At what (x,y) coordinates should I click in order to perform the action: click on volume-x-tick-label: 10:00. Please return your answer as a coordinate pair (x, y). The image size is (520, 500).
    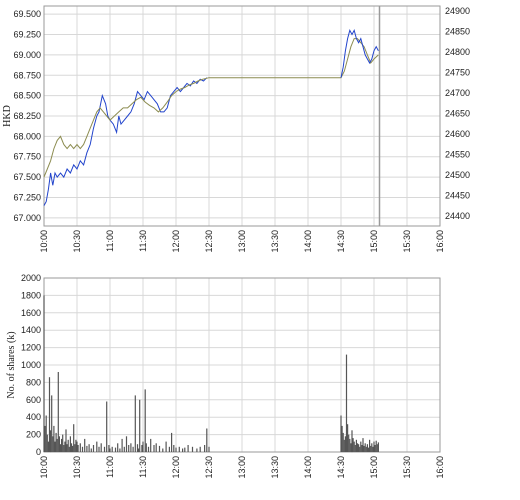
    Looking at the image, I should click on (44, 467).